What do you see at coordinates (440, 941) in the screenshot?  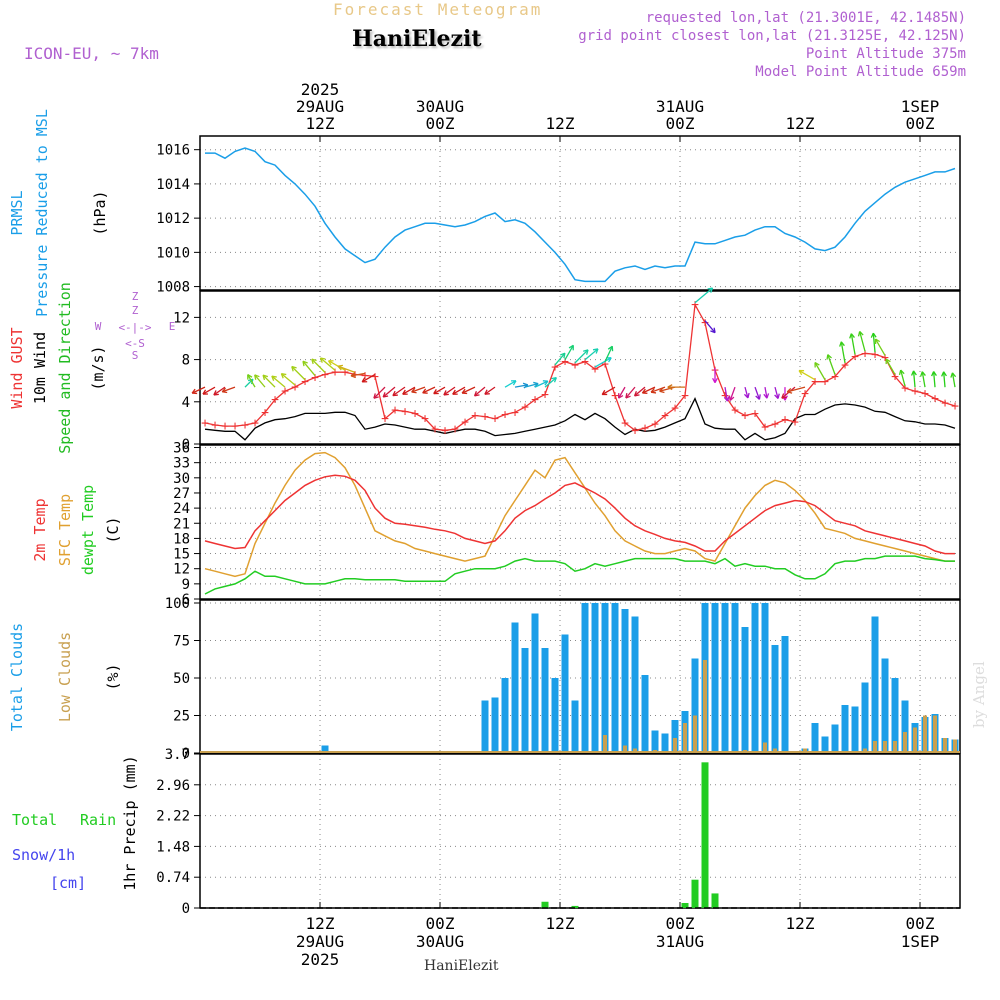 I see `bottom-time-label: 30AUG` at bounding box center [440, 941].